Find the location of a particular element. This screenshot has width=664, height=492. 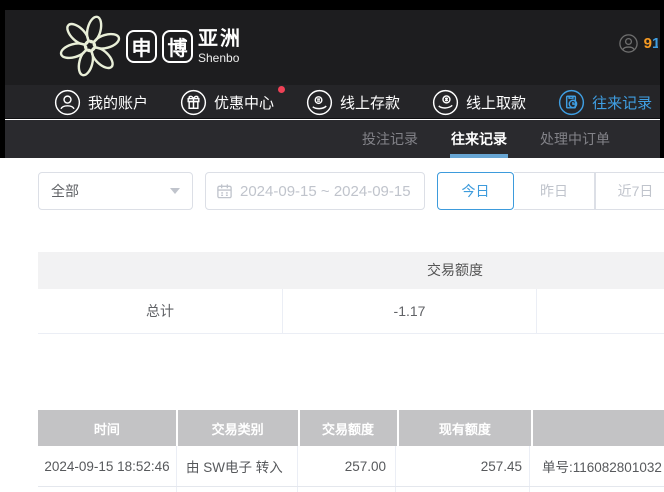

quick-date-filters: 今日 昨日 近7日 is located at coordinates (550, 191).